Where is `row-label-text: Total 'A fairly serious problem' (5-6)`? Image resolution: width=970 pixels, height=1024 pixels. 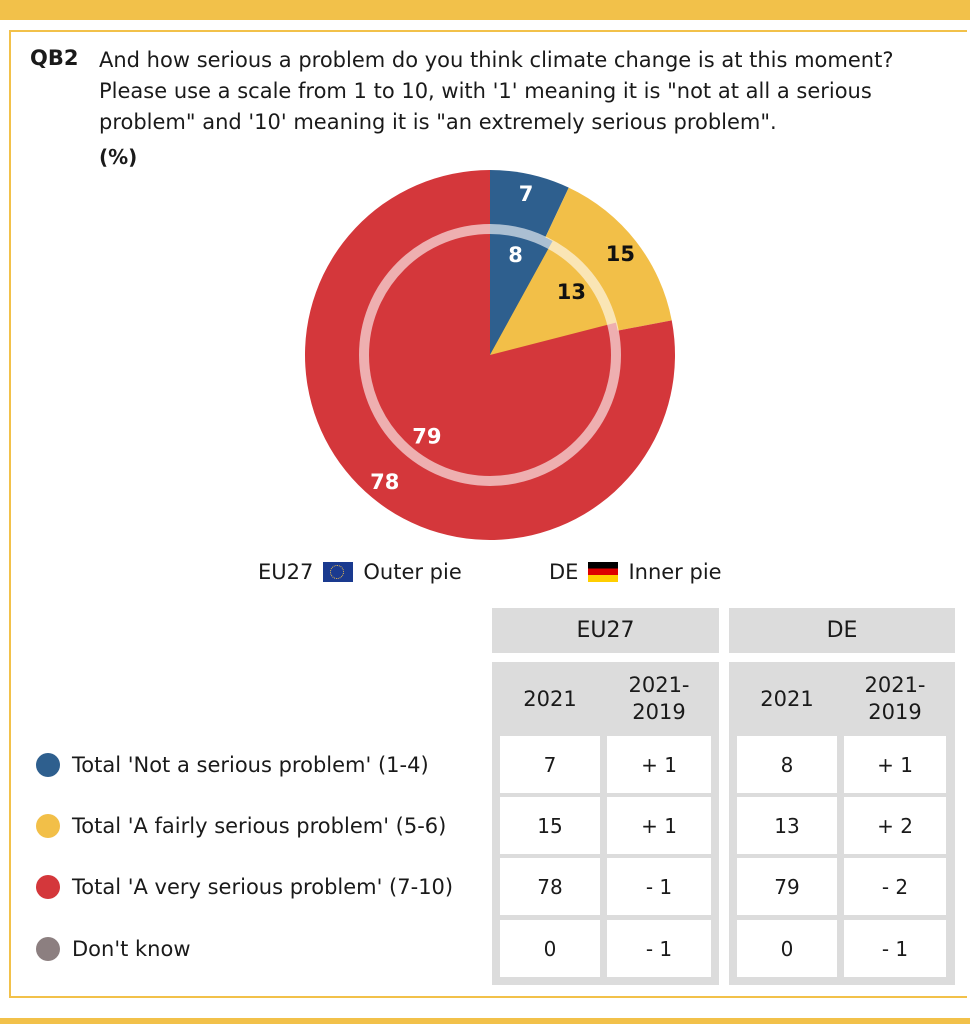 row-label-text: Total 'A fairly serious problem' (5-6) is located at coordinates (259, 825).